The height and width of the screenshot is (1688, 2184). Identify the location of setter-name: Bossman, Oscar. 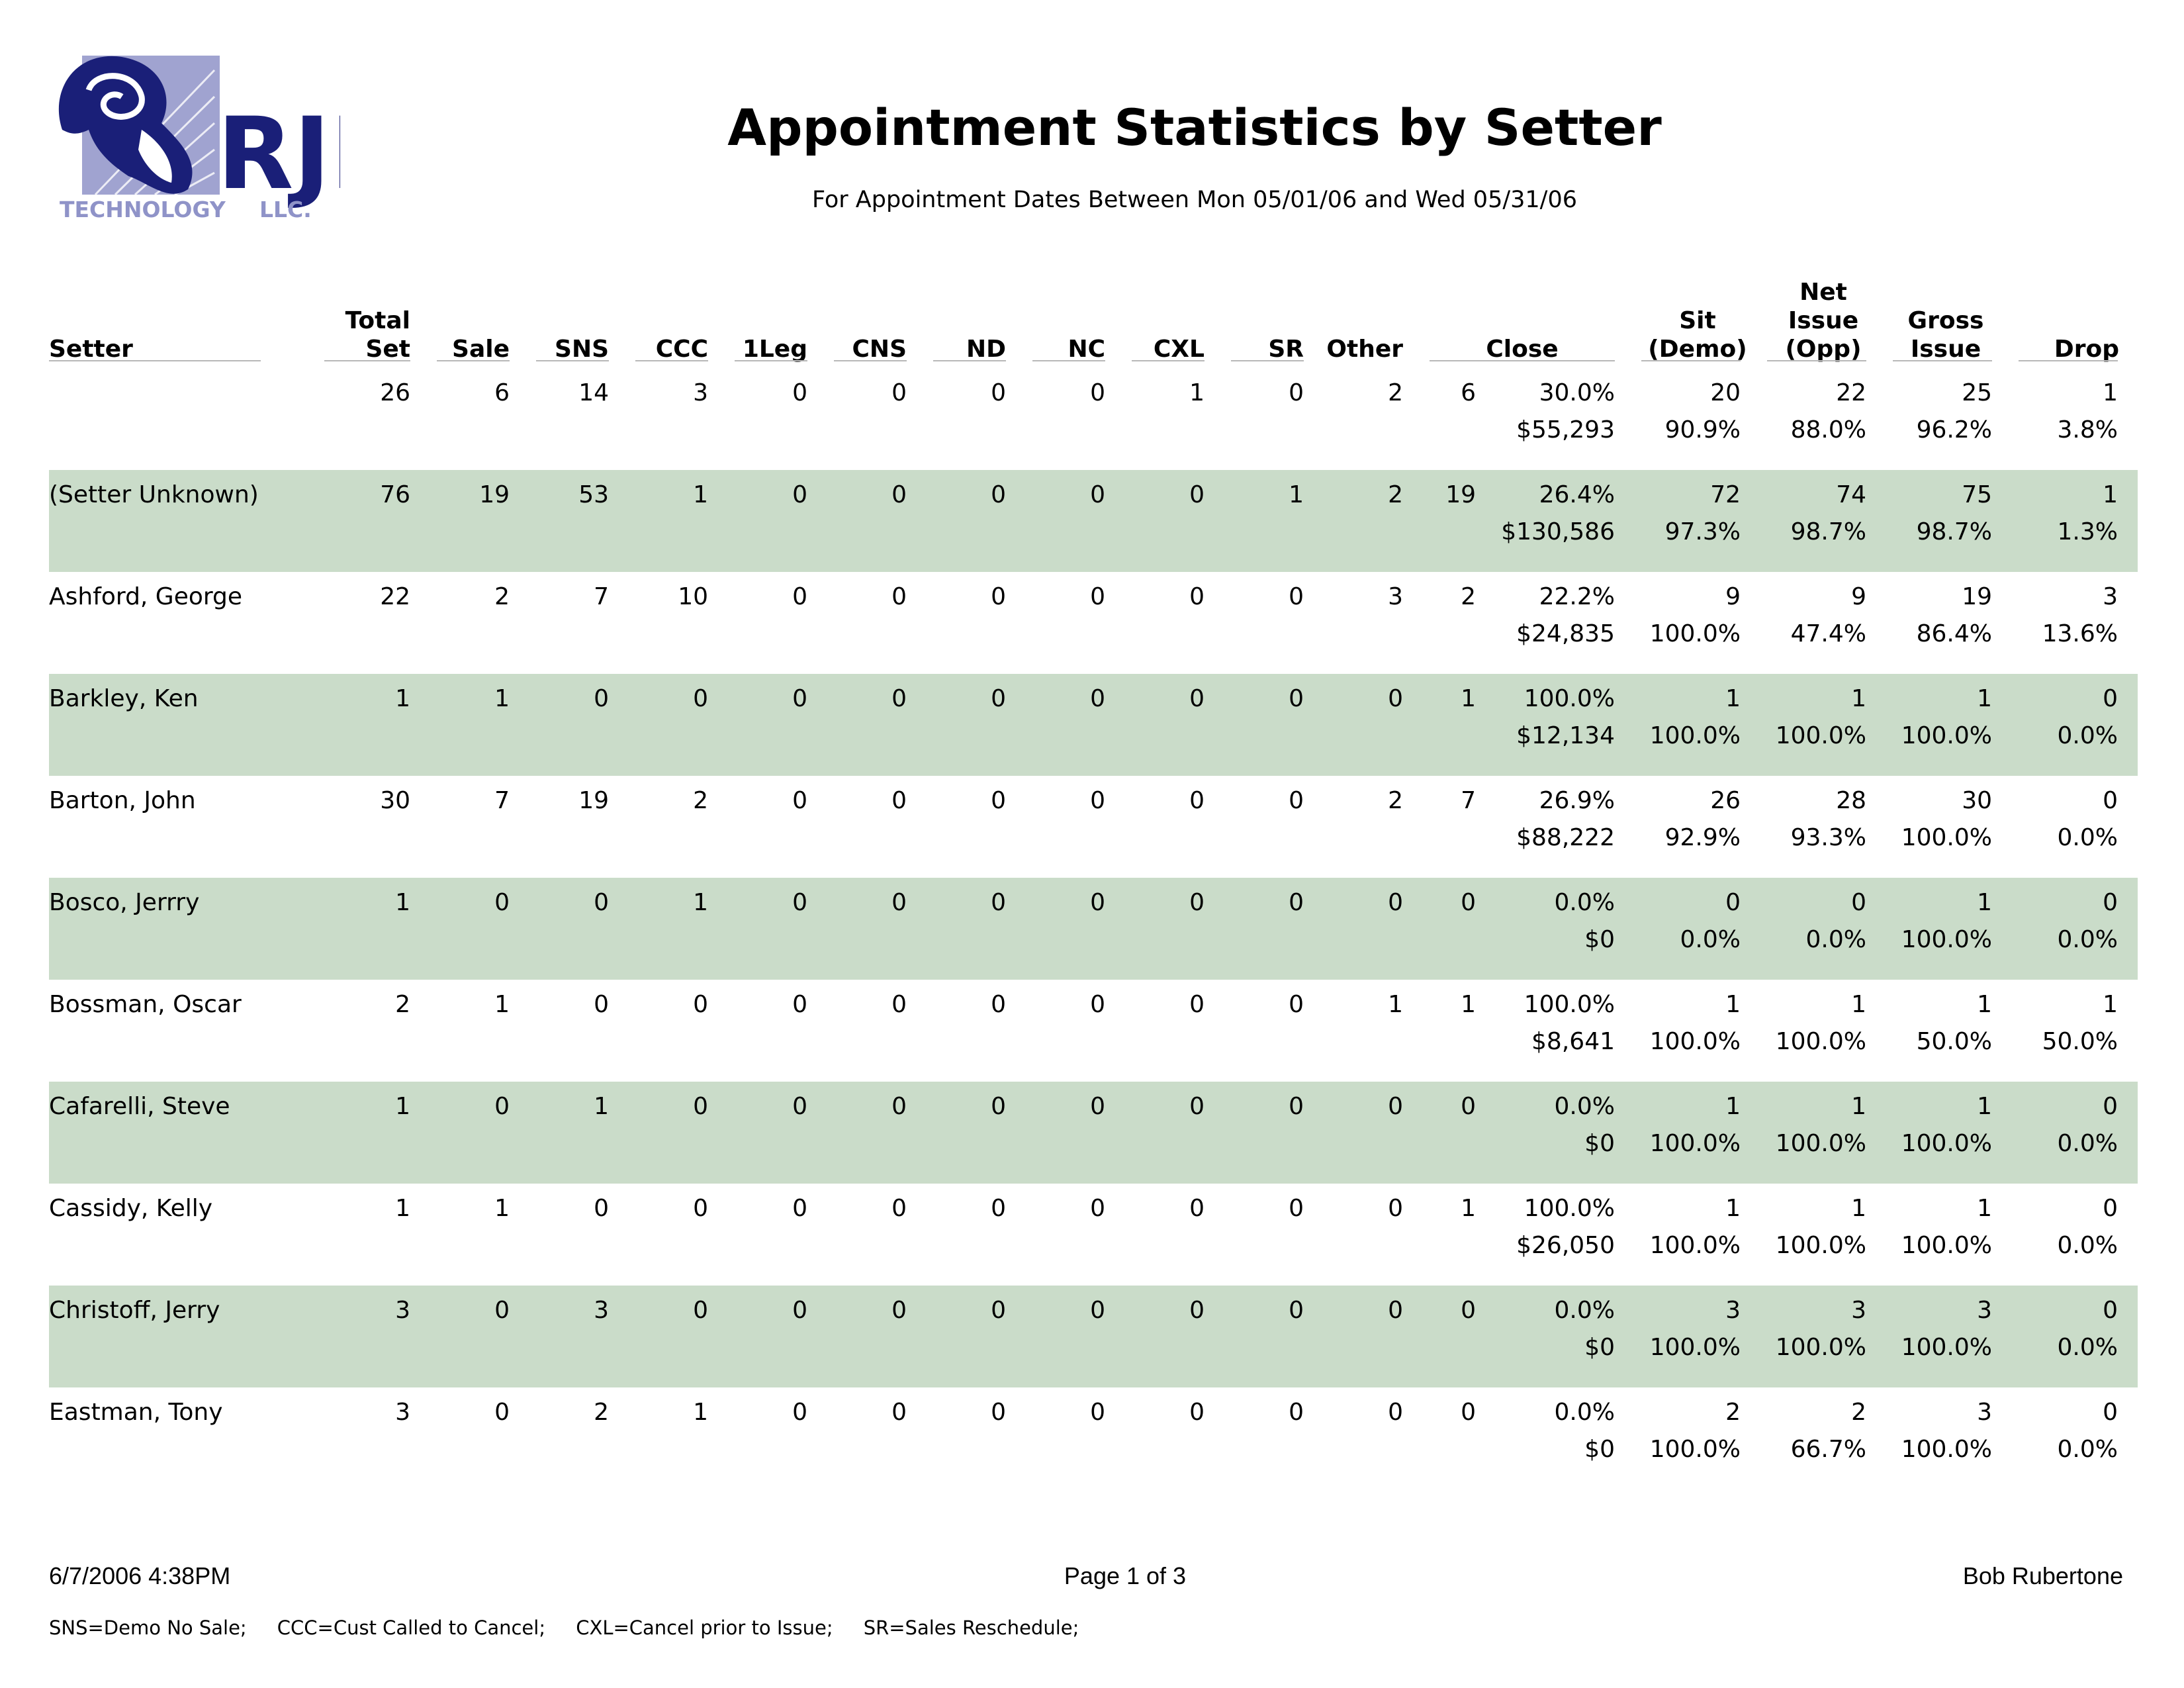
(145, 1004).